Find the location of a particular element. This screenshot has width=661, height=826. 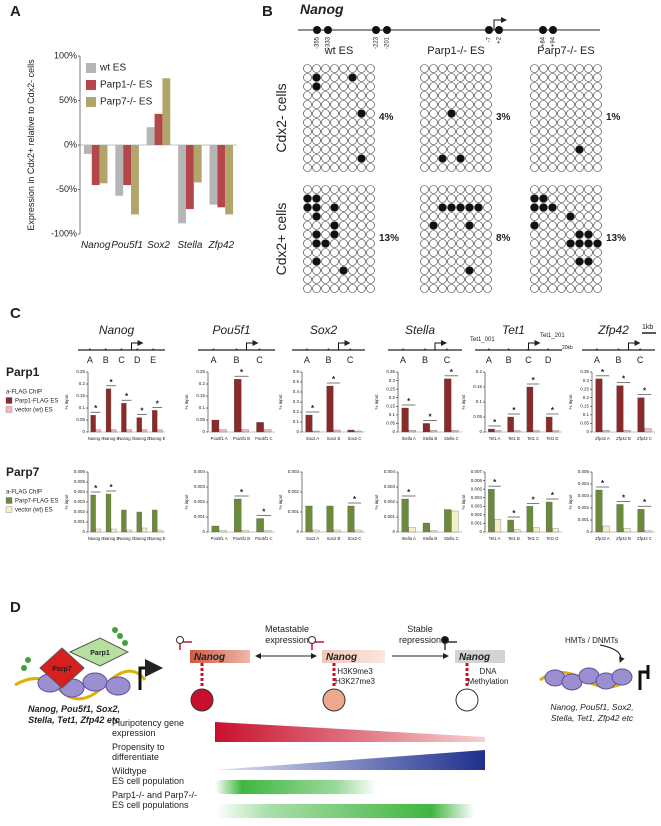

x-tick-label: Stella C is located at coordinates (451, 438).